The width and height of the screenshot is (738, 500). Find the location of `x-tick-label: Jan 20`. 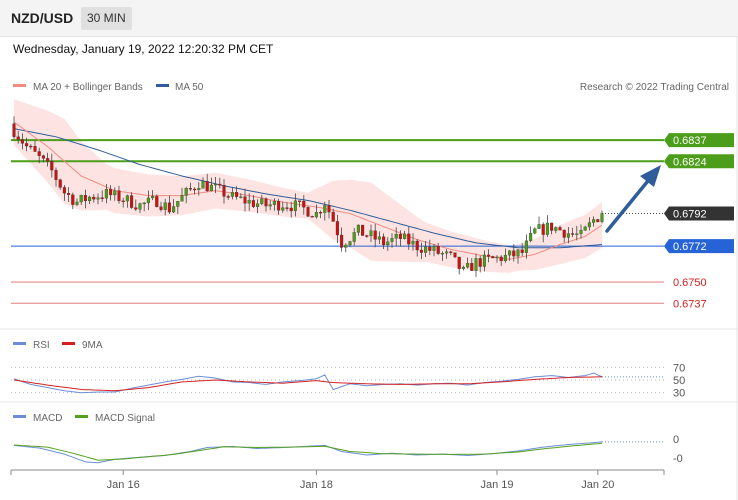

x-tick-label: Jan 20 is located at coordinates (597, 485).